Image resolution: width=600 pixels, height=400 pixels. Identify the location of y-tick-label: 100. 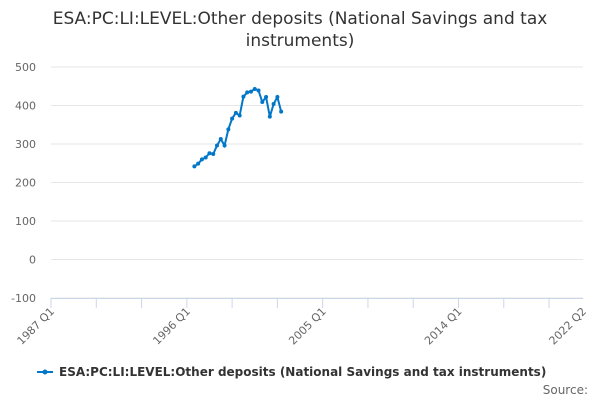
(25, 221).